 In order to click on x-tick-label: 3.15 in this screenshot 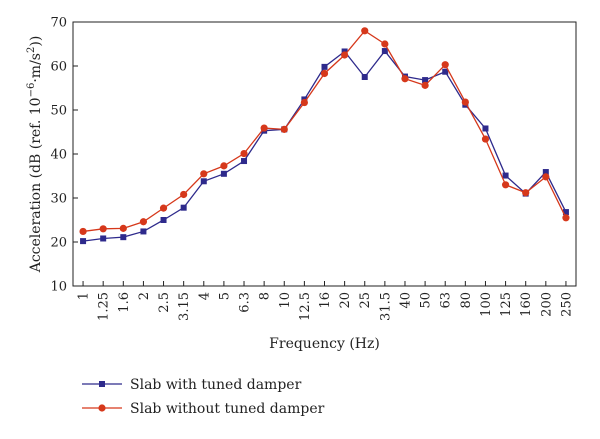, I will do `click(184, 306)`.